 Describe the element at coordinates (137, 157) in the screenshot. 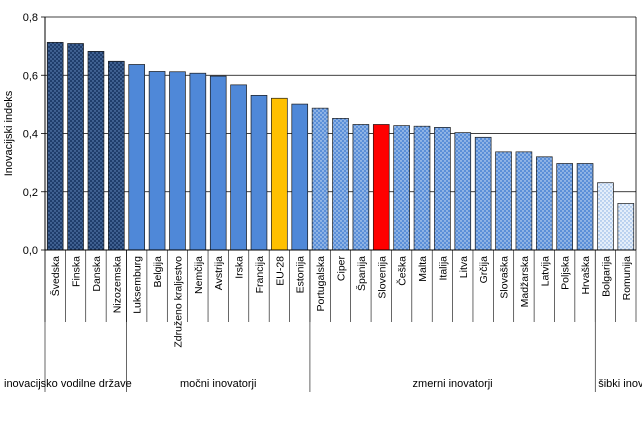

I see `bar-luksemburg` at that location.